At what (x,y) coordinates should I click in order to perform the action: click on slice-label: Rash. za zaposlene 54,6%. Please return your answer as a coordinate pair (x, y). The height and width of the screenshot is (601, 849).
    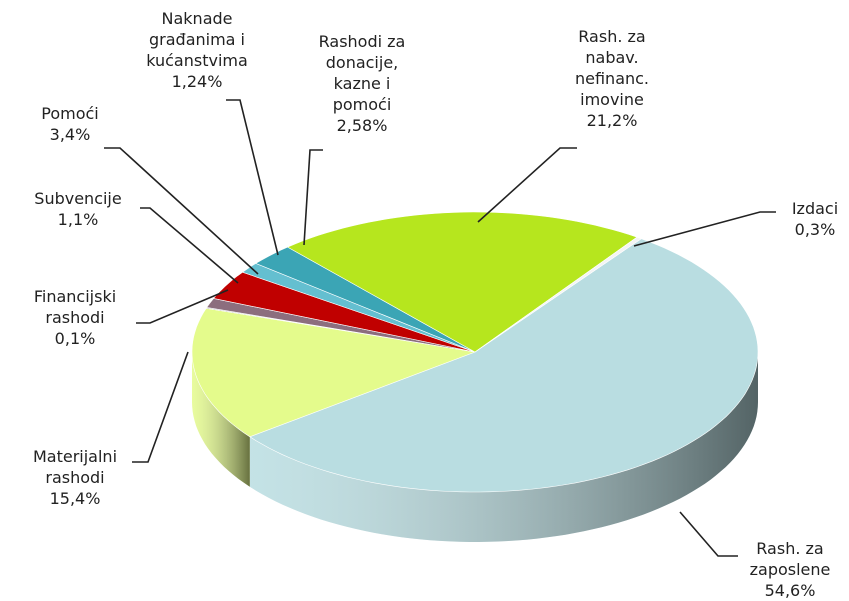
    Looking at the image, I should click on (790, 569).